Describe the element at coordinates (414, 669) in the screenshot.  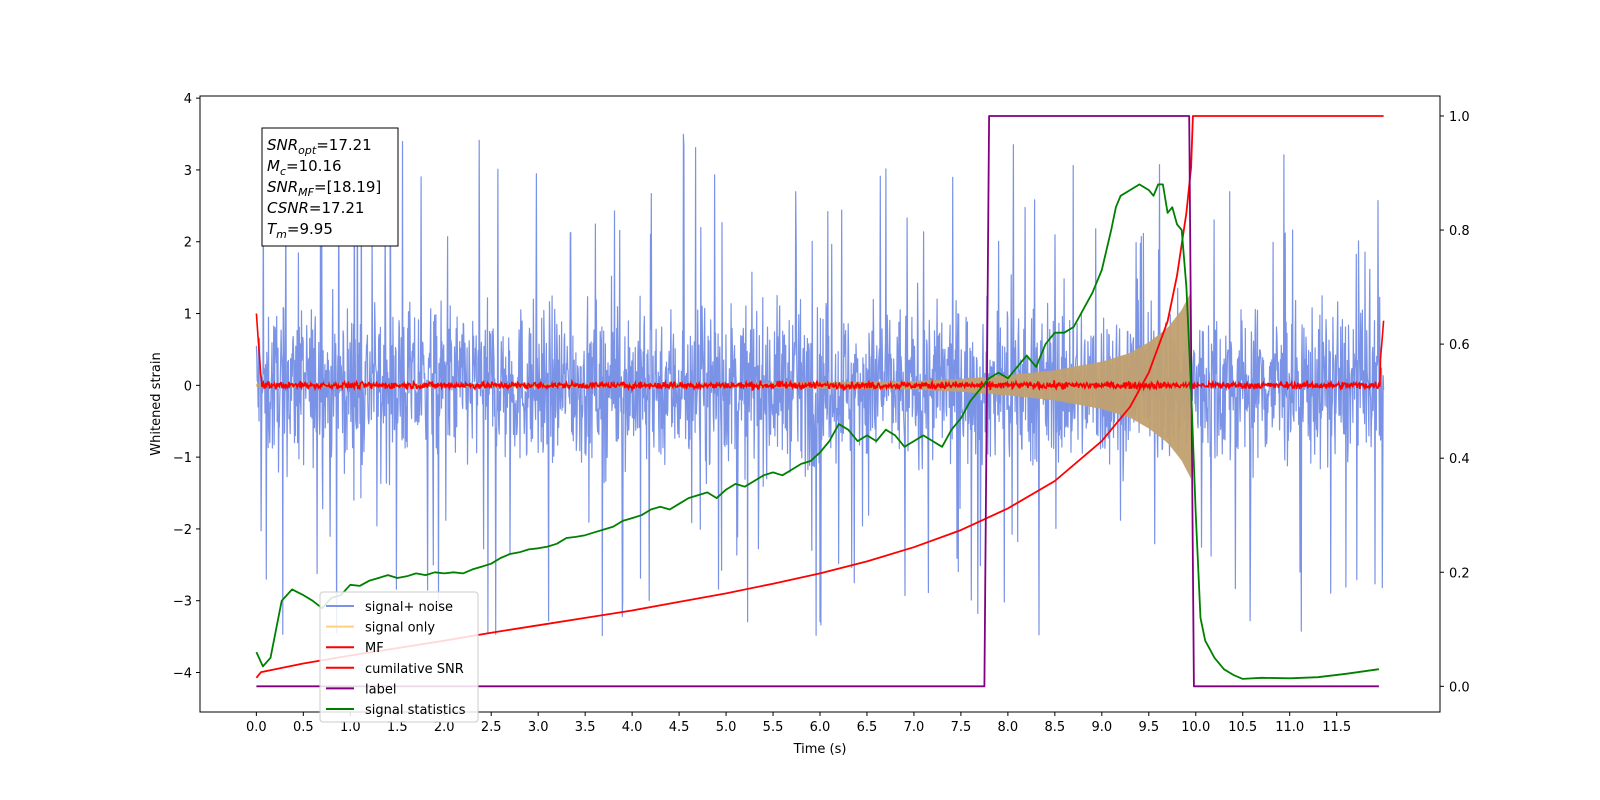
I see `legend-label: cumilative SNR` at that location.